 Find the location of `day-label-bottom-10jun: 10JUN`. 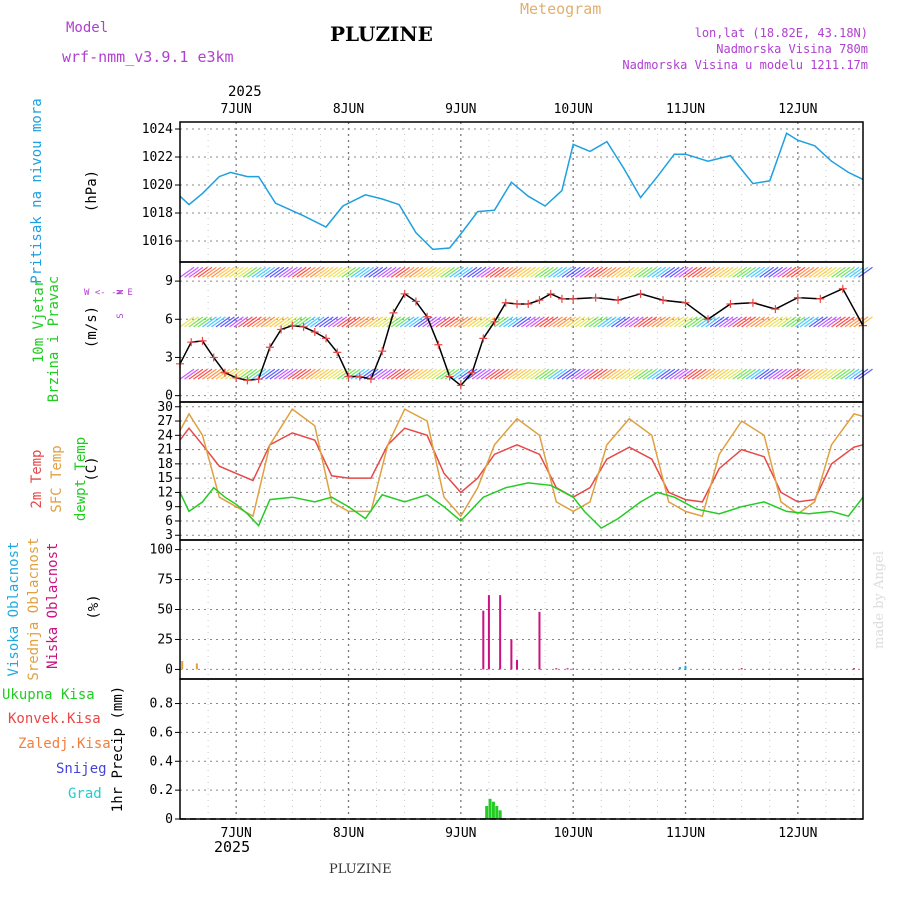

day-label-bottom-10jun: 10JUN is located at coordinates (573, 833).